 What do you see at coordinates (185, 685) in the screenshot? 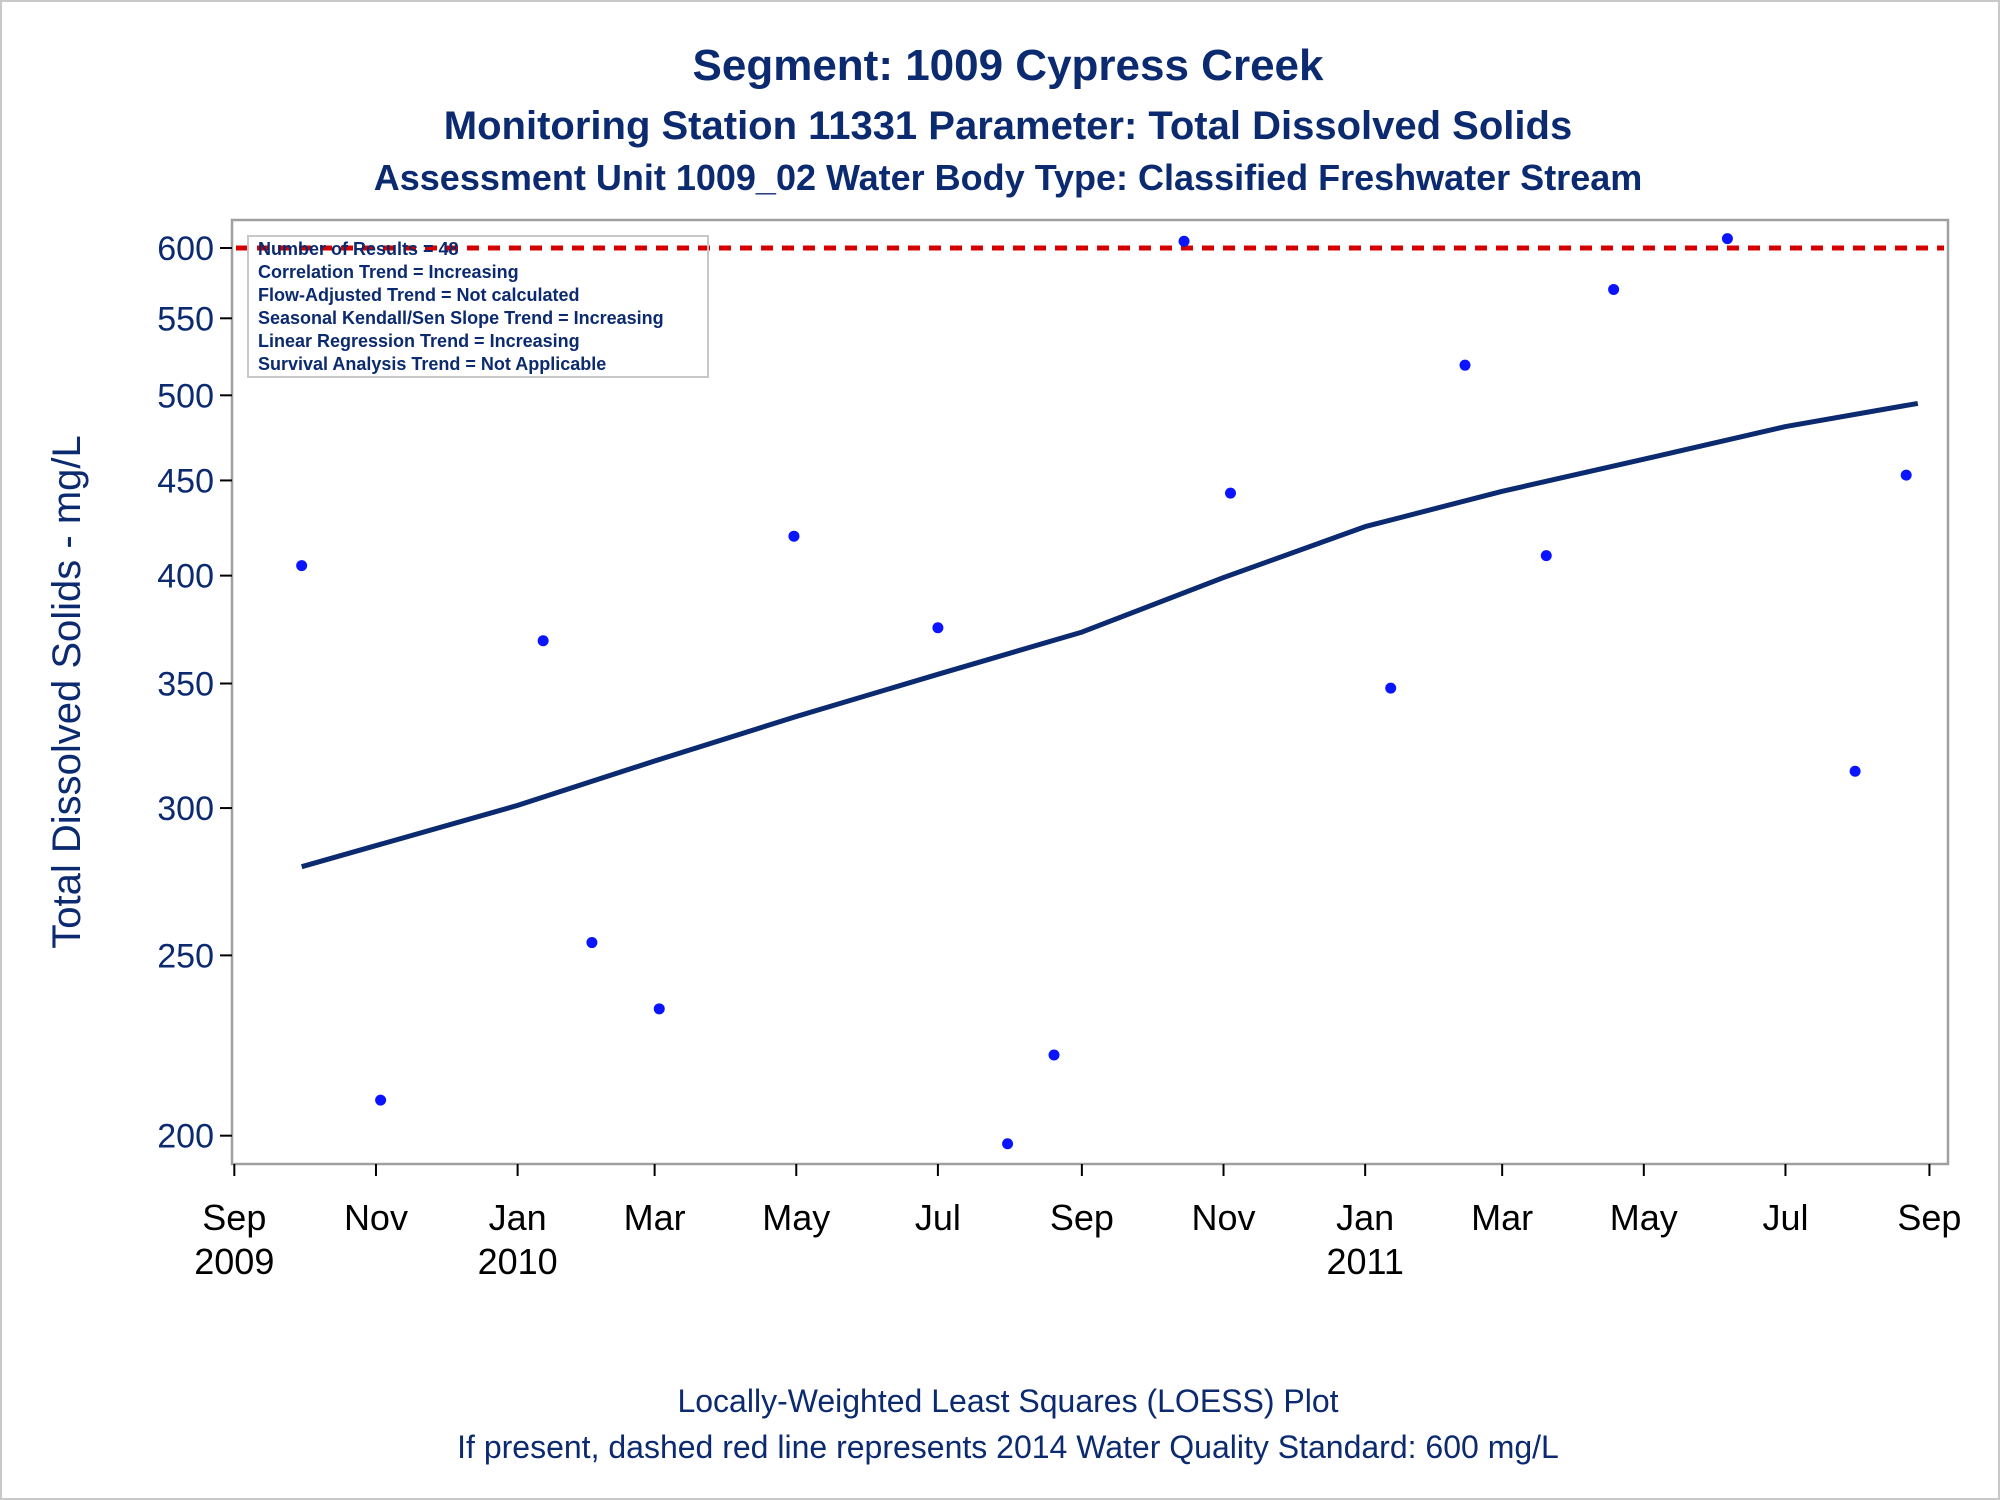
I see `y-tick-label: 350` at bounding box center [185, 685].